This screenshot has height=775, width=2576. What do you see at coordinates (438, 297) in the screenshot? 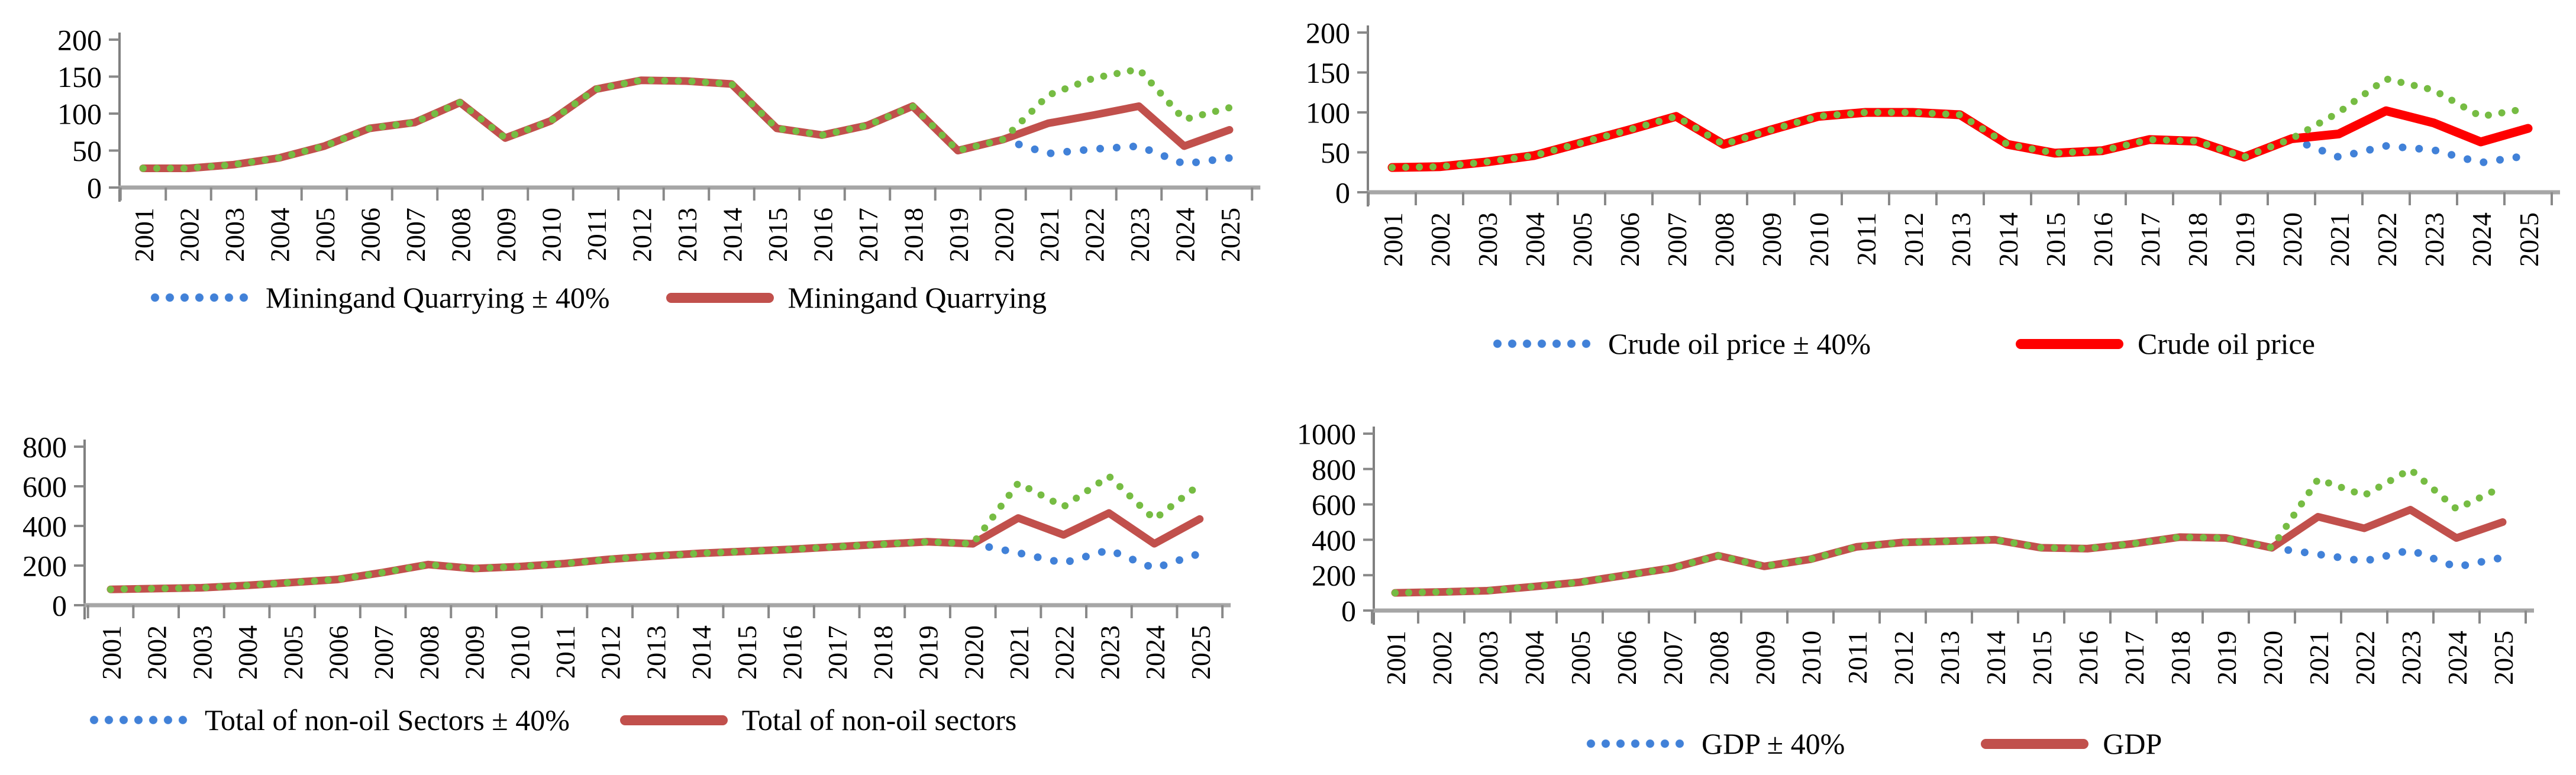
I see `legend-label-band: Miningand Quarrying ± 40%` at bounding box center [438, 297].